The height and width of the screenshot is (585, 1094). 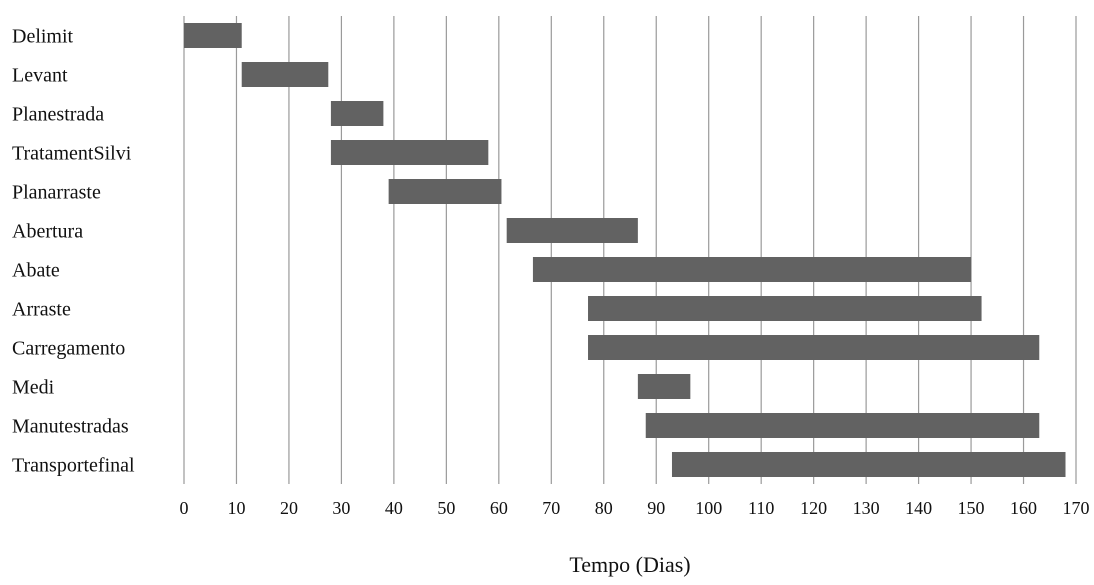 I want to click on category-label: Levant, so click(x=40, y=76).